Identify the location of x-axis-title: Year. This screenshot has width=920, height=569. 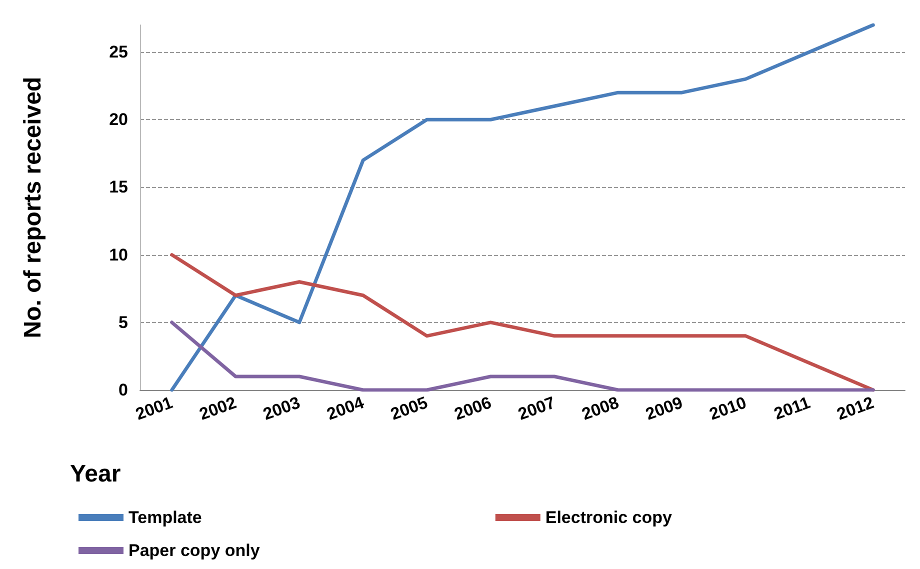
(95, 474).